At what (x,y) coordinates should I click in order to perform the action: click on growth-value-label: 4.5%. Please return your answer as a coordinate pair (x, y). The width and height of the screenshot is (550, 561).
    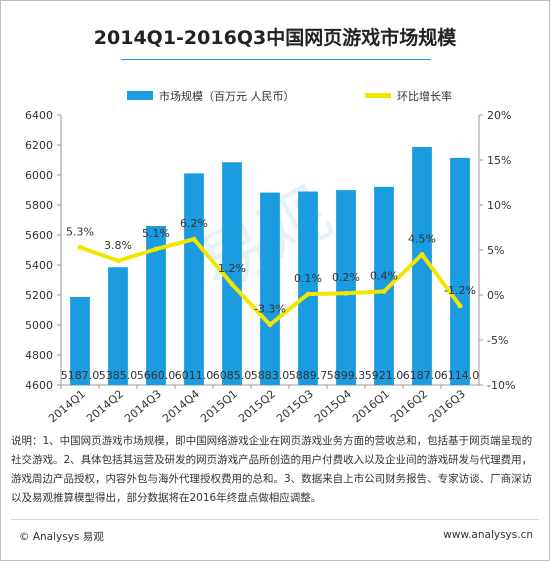
    Looking at the image, I should click on (422, 239).